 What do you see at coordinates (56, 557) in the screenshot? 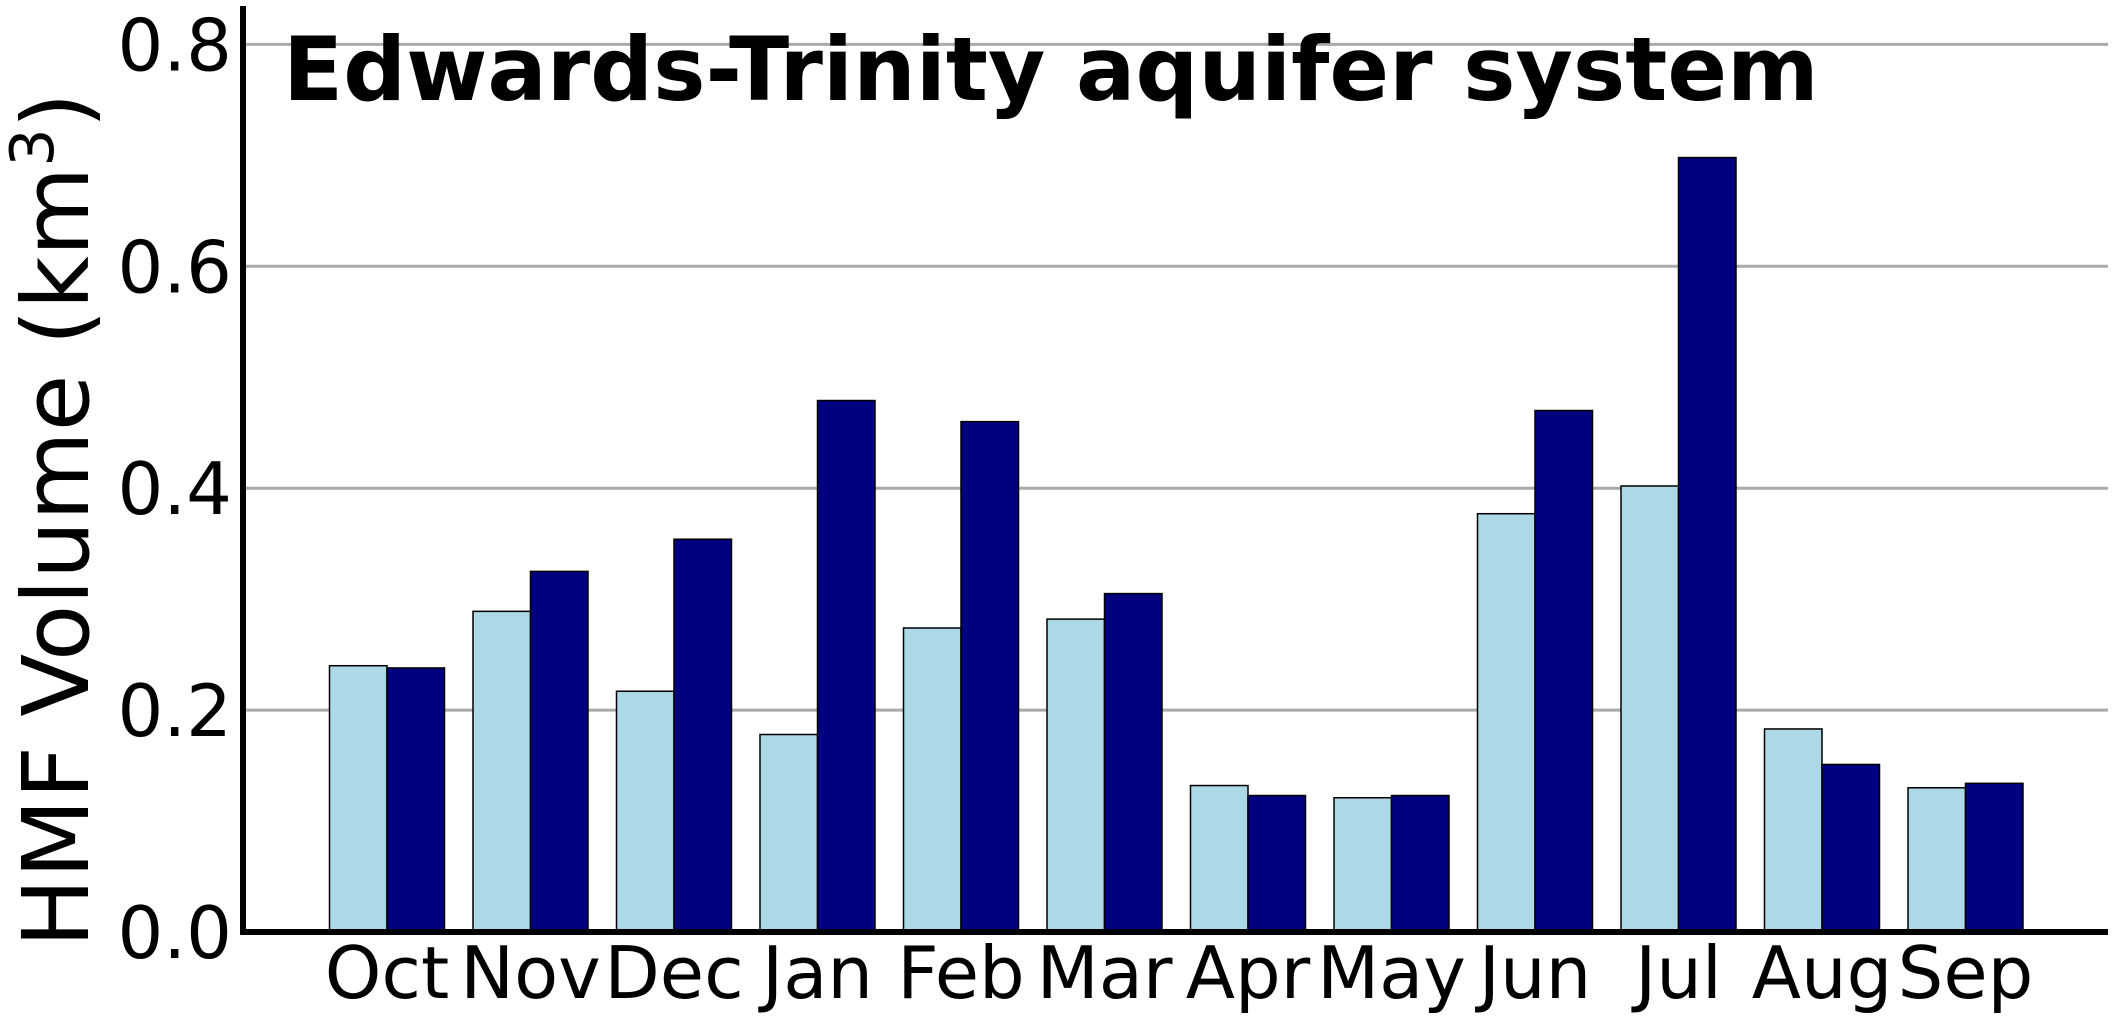
I see `y-axis-label-text: HMF Volume (km` at bounding box center [56, 557].